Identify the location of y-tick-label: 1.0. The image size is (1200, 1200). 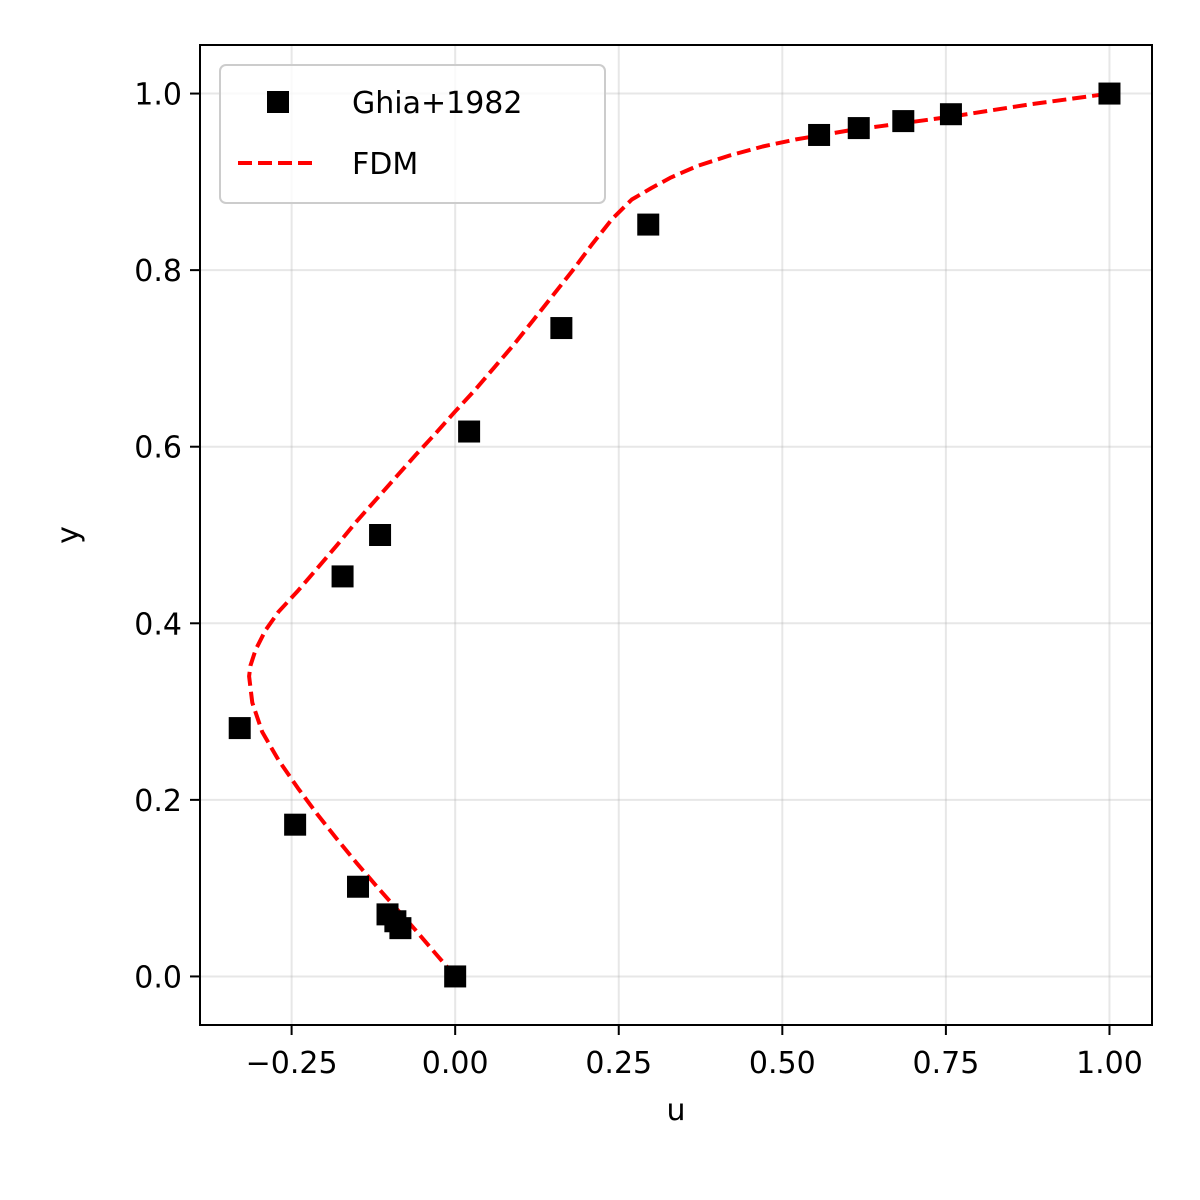
(158, 95).